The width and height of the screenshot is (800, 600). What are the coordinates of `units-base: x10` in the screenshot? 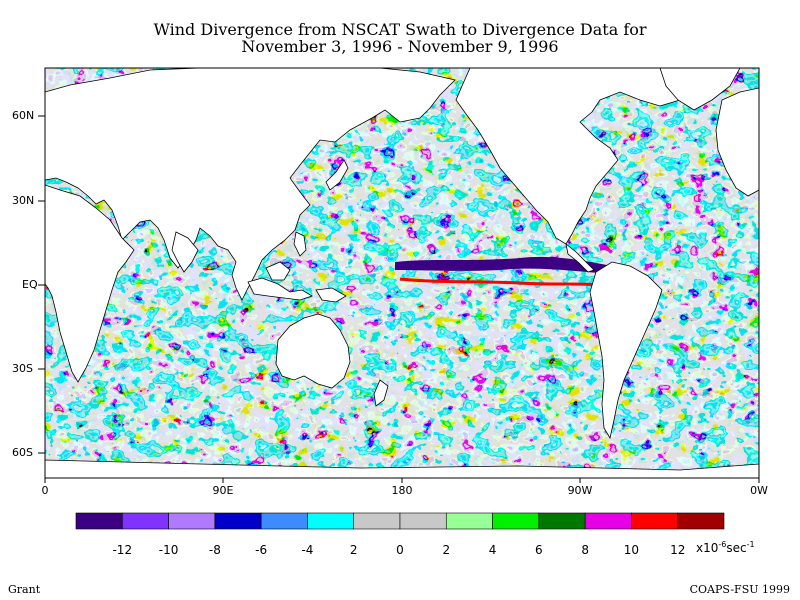 It's located at (707, 548).